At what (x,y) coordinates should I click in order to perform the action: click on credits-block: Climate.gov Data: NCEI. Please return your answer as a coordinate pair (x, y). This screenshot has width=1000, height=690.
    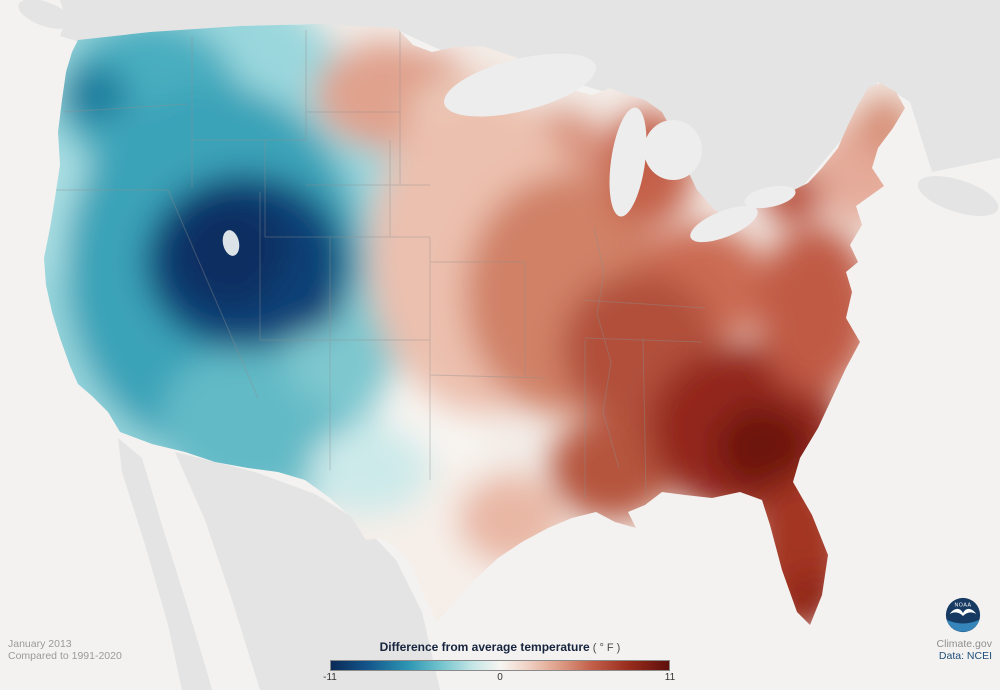
    Looking at the image, I should click on (964, 650).